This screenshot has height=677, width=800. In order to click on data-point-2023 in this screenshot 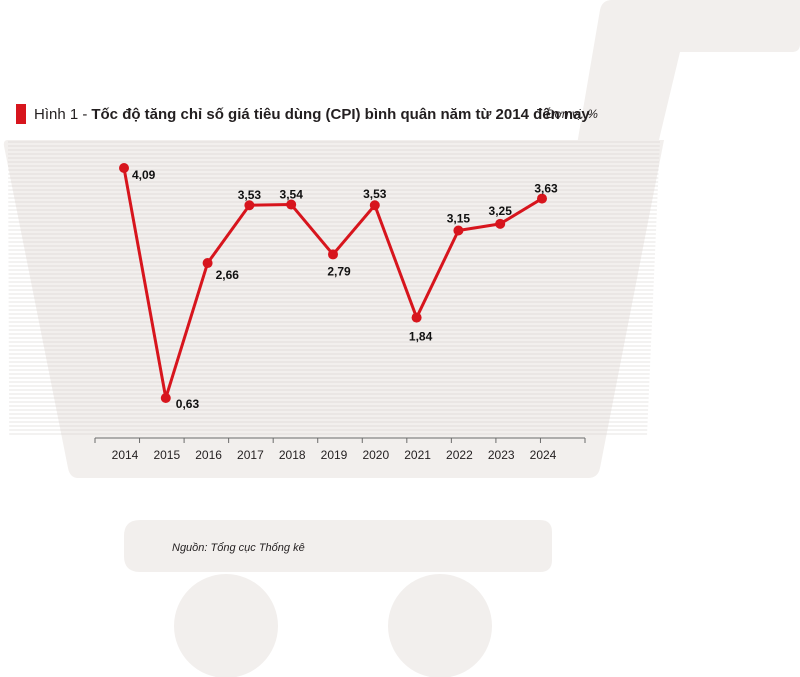, I will do `click(500, 223)`.